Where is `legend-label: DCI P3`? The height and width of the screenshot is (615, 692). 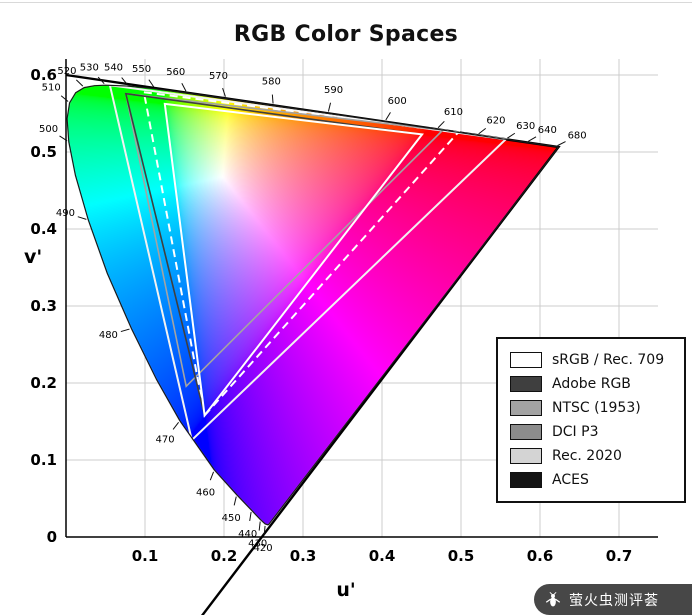
legend-label: DCI P3 is located at coordinates (575, 432).